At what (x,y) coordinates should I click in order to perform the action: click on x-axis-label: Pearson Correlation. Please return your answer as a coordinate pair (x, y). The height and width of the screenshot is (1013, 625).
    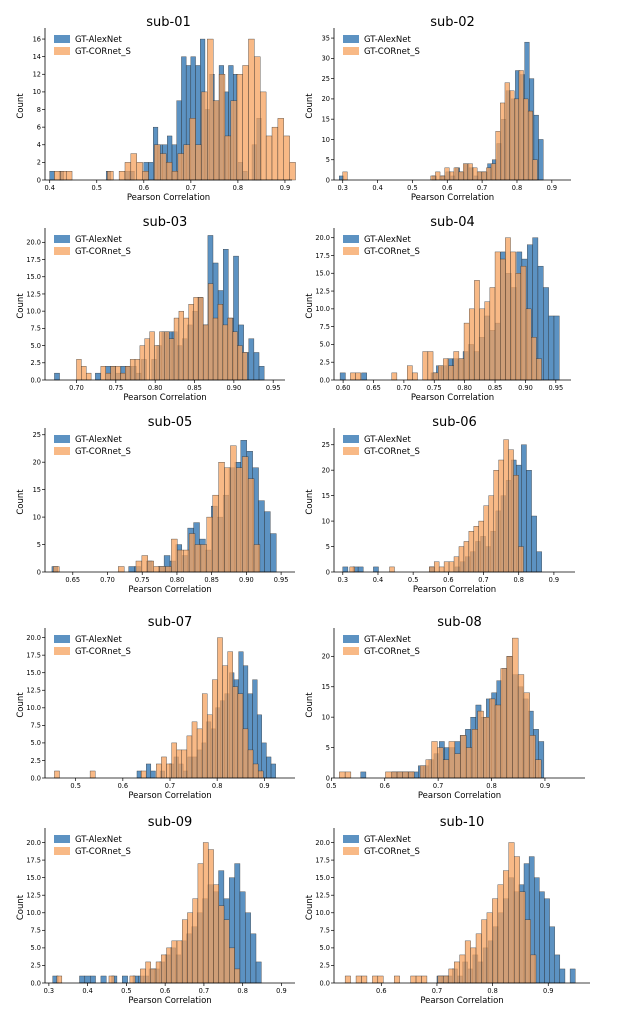
    Looking at the image, I should click on (164, 398).